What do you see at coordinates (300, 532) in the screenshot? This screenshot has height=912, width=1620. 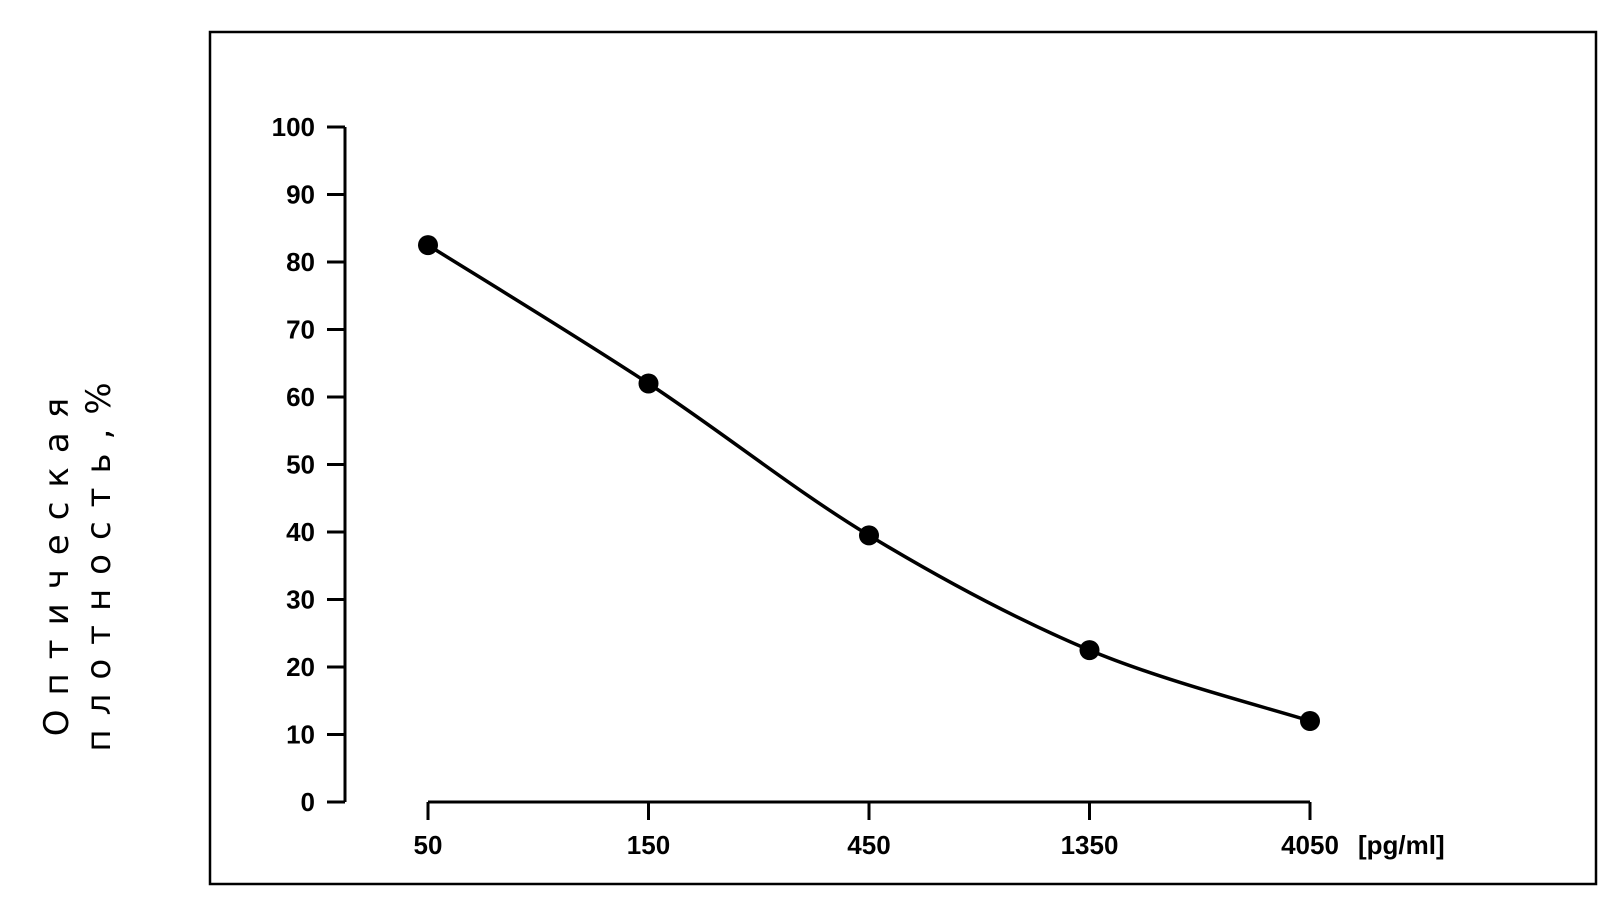 I see `y-tick-label: 40` at bounding box center [300, 532].